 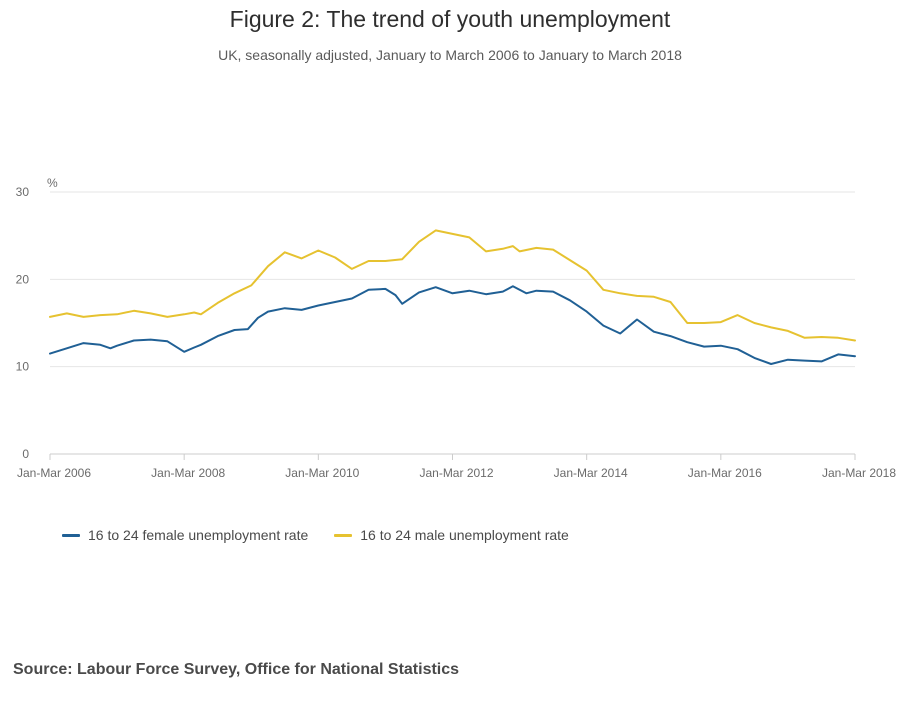 I want to click on y-axis-unit: %, so click(x=52, y=183).